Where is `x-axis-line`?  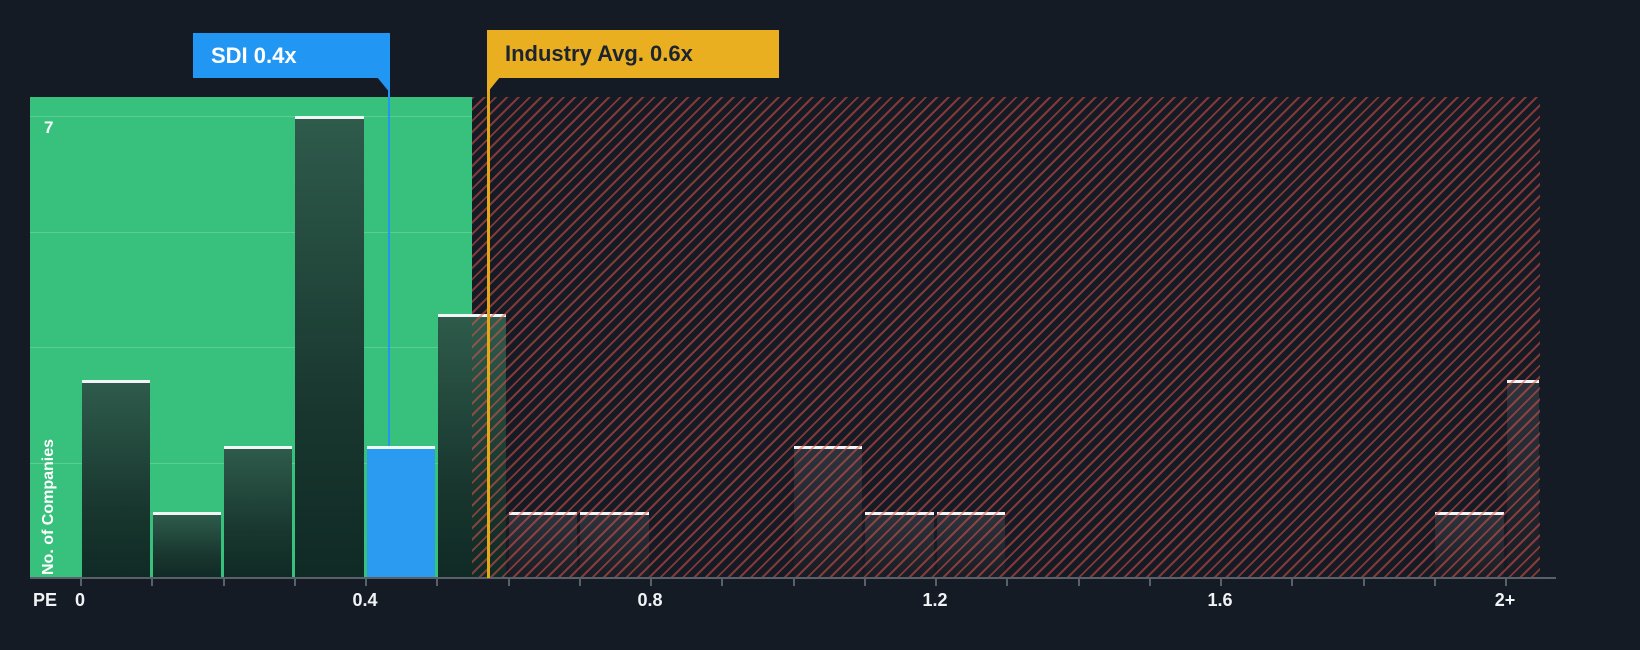
x-axis-line is located at coordinates (793, 578).